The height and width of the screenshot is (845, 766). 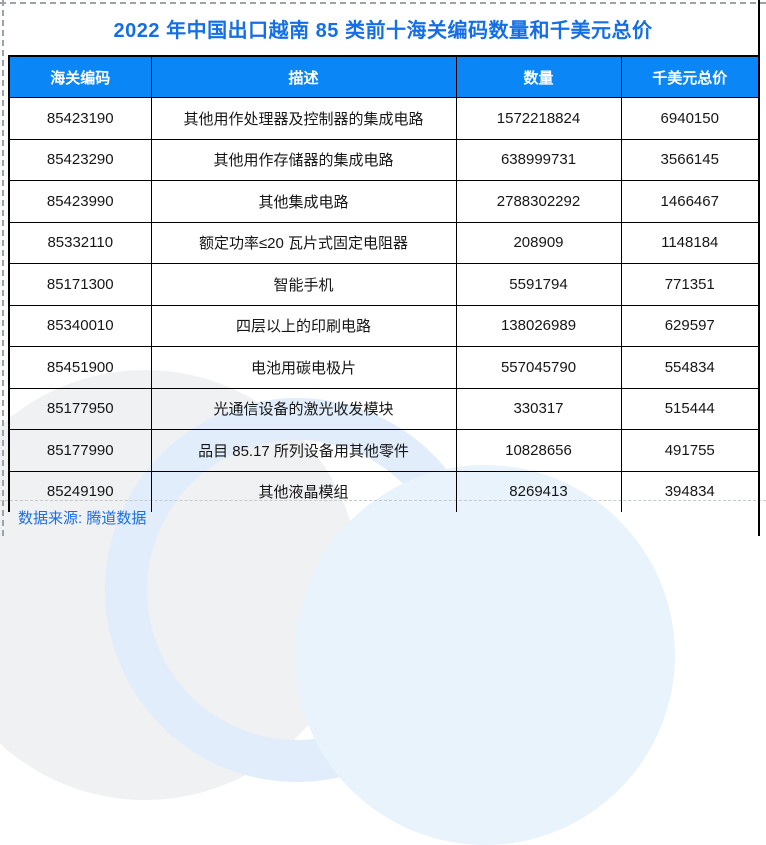 I want to click on cell-description: 品目 85.17 所列设备用其他零件, so click(x=303, y=450).